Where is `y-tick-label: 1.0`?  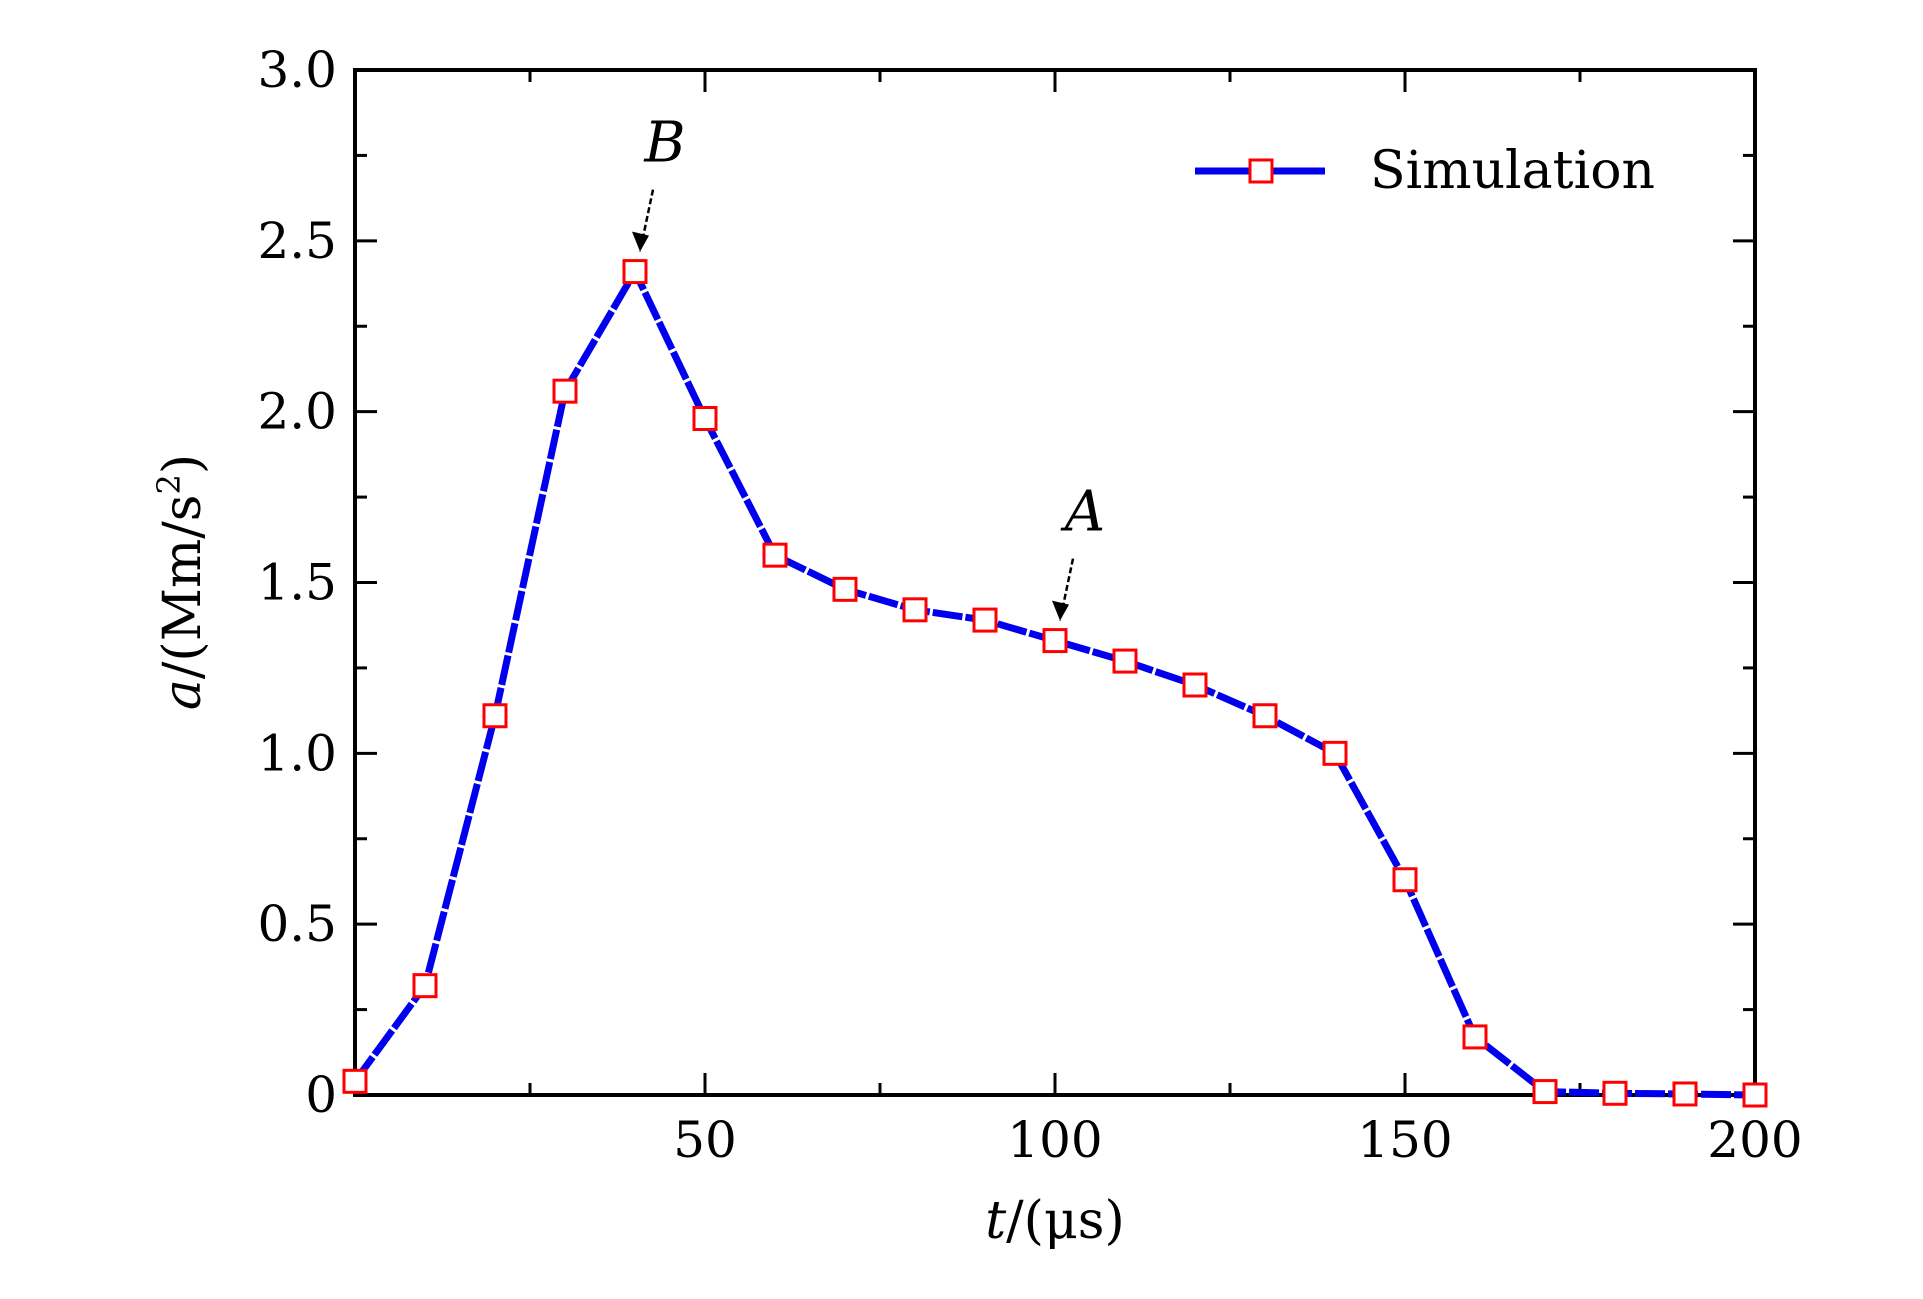
y-tick-label: 1.0 is located at coordinates (297, 753).